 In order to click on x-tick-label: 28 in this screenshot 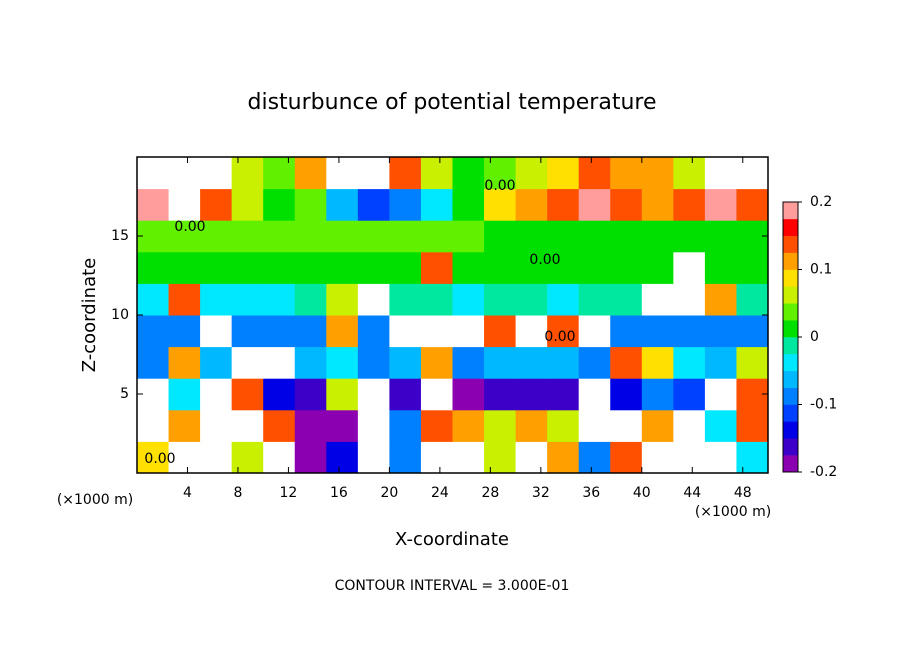, I will do `click(490, 493)`.